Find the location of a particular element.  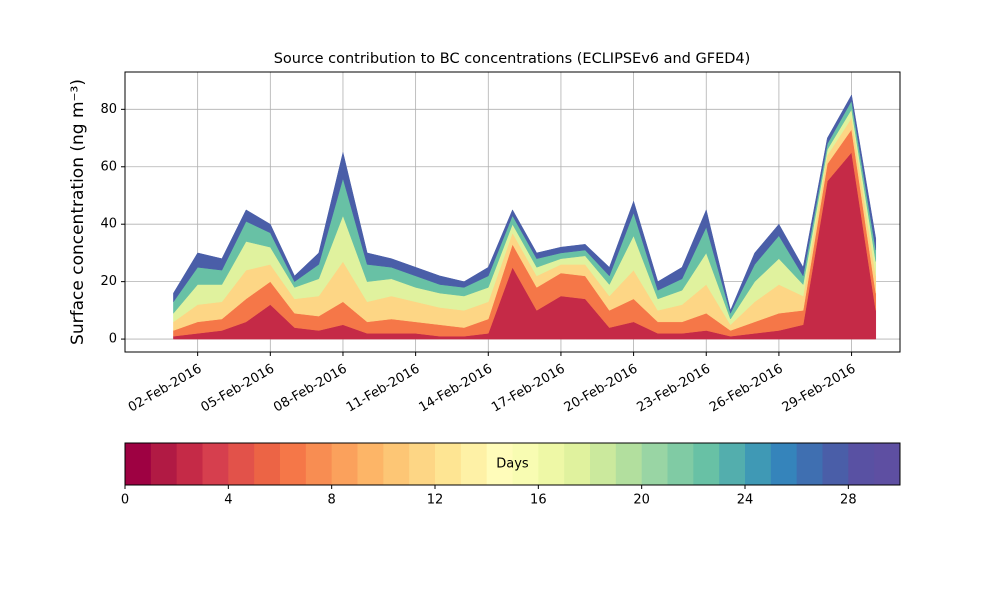

colorbar-tick-label: 16 is located at coordinates (538, 500).